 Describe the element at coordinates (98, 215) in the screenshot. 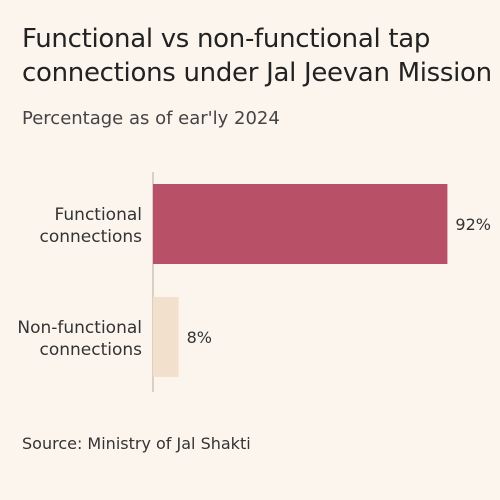

I see `category-label-0-0: Functional` at that location.